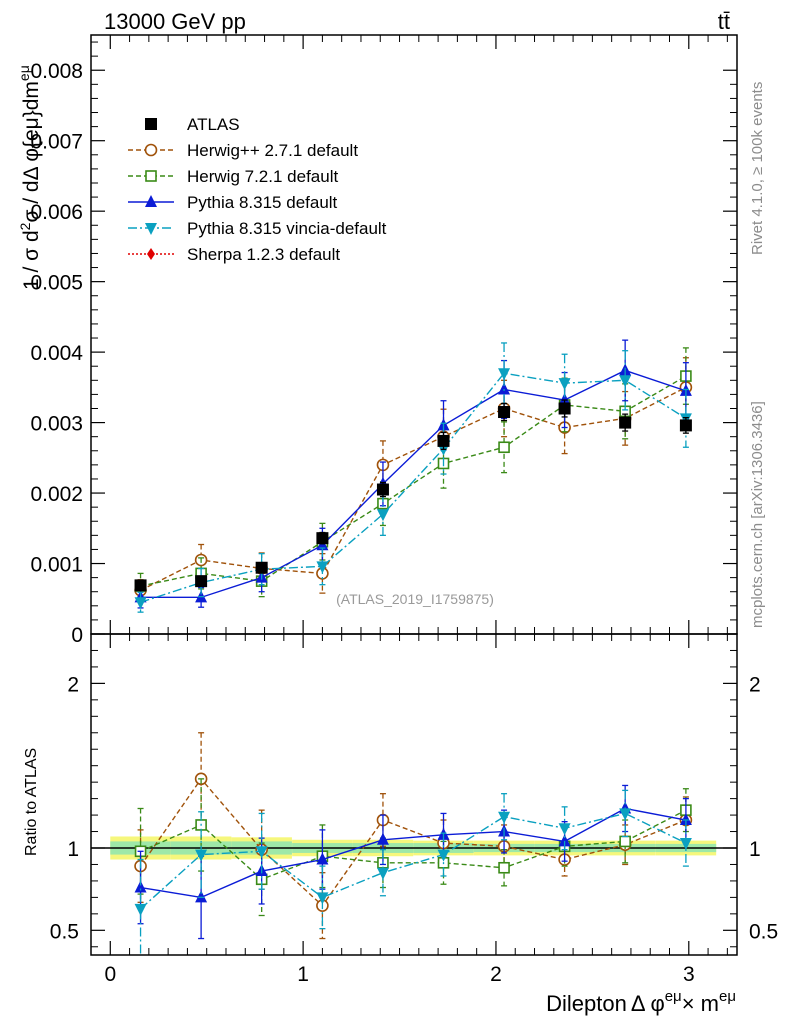 The image size is (786, 1024). I want to click on legend-pythia-8-315-default-marker, so click(151, 201).